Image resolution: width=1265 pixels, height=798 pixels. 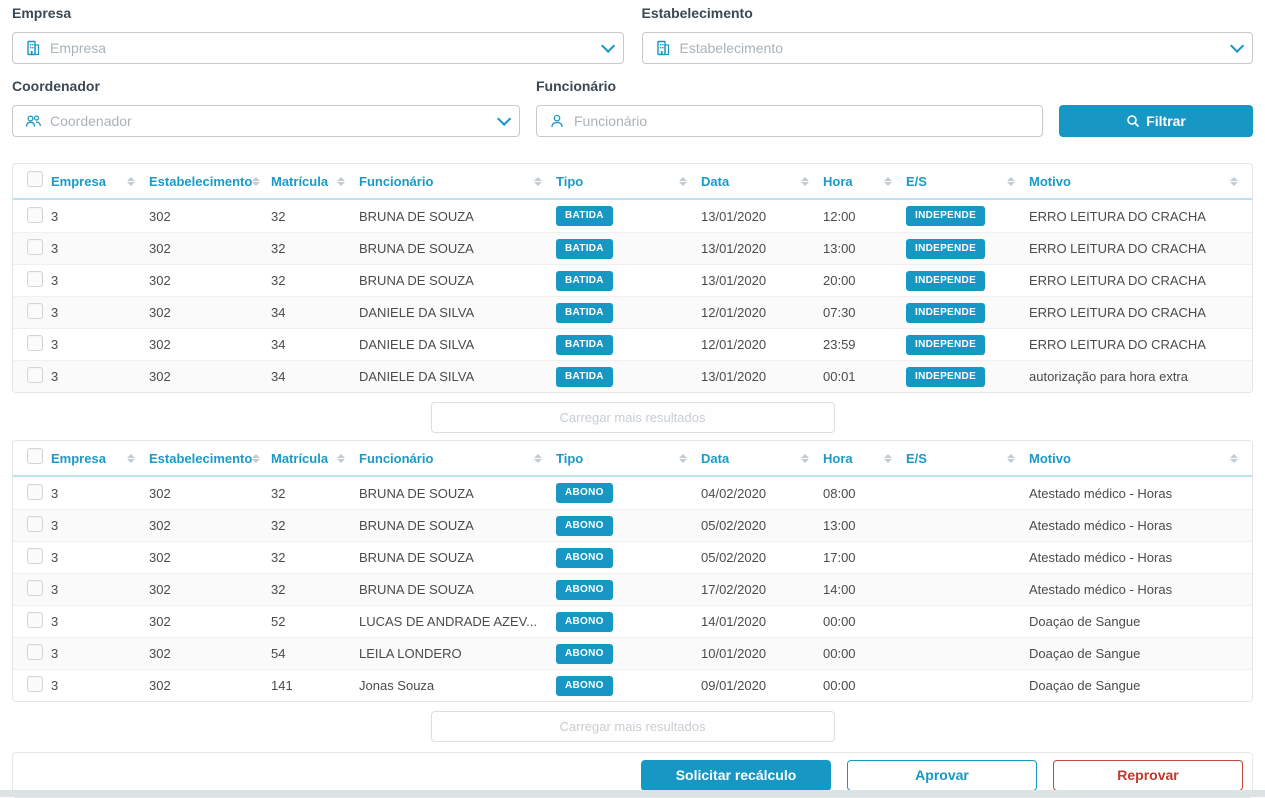 I want to click on cell-motivo: autorização para hora extra, so click(x=1108, y=376).